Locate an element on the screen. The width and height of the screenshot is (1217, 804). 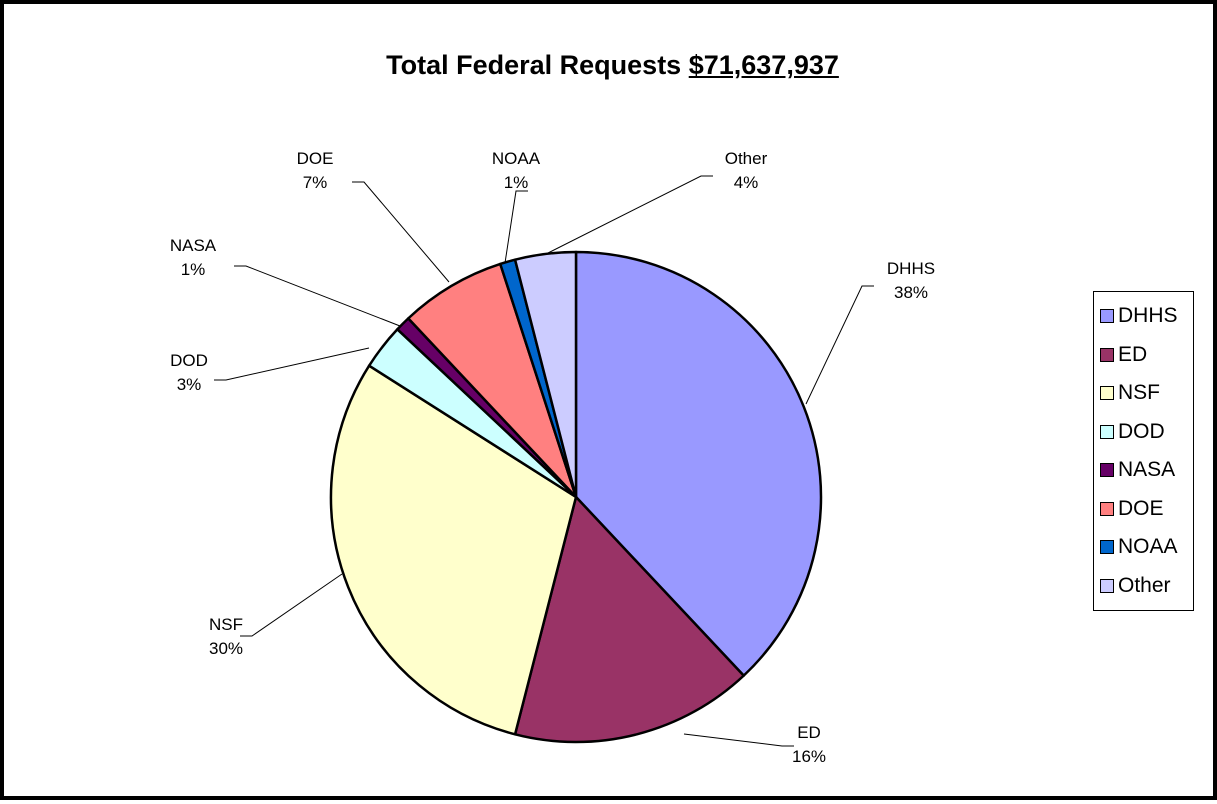
chart-title-text: Total Federal Requests is located at coordinates (534, 65).